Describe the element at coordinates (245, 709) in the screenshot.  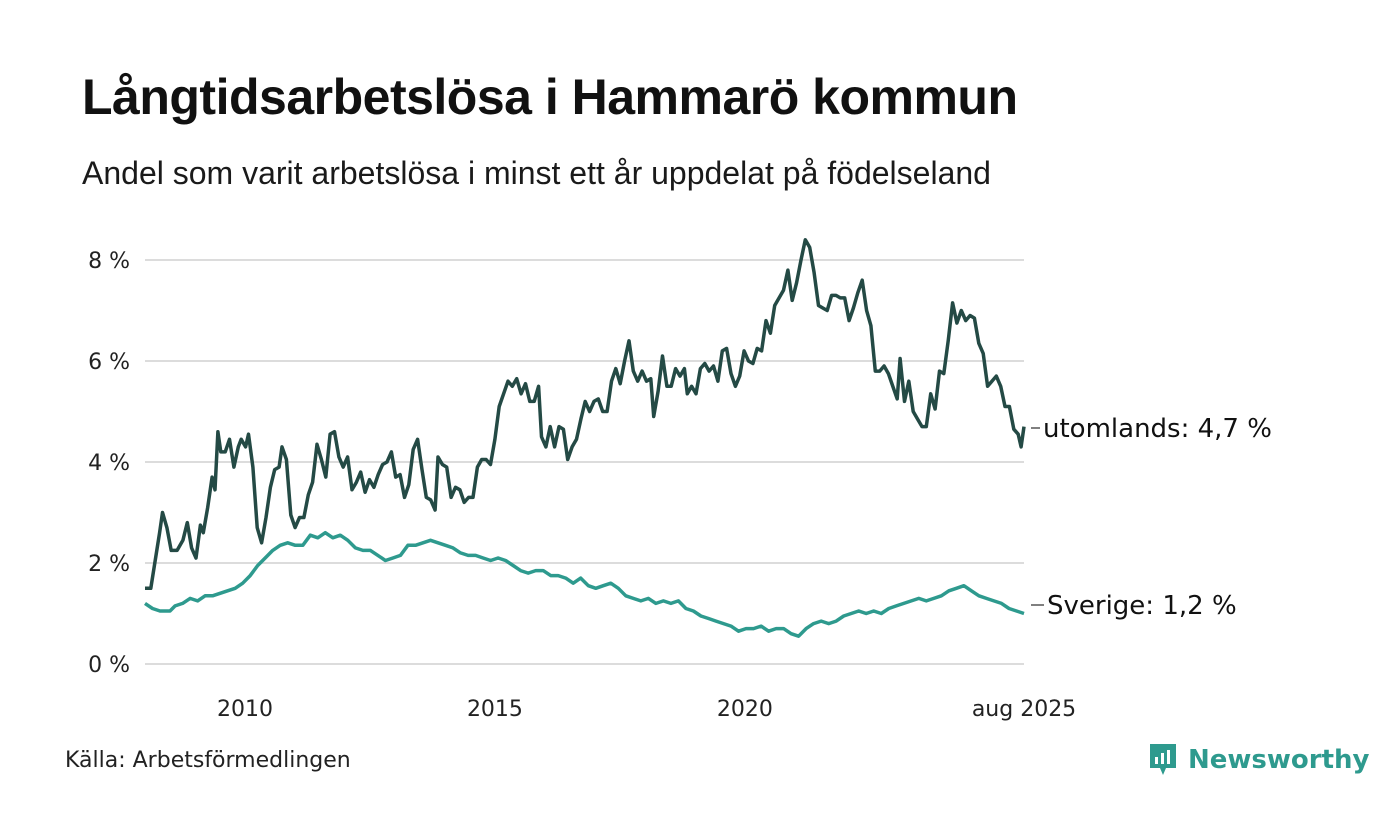
I see `x-tick-label: 2010` at that location.